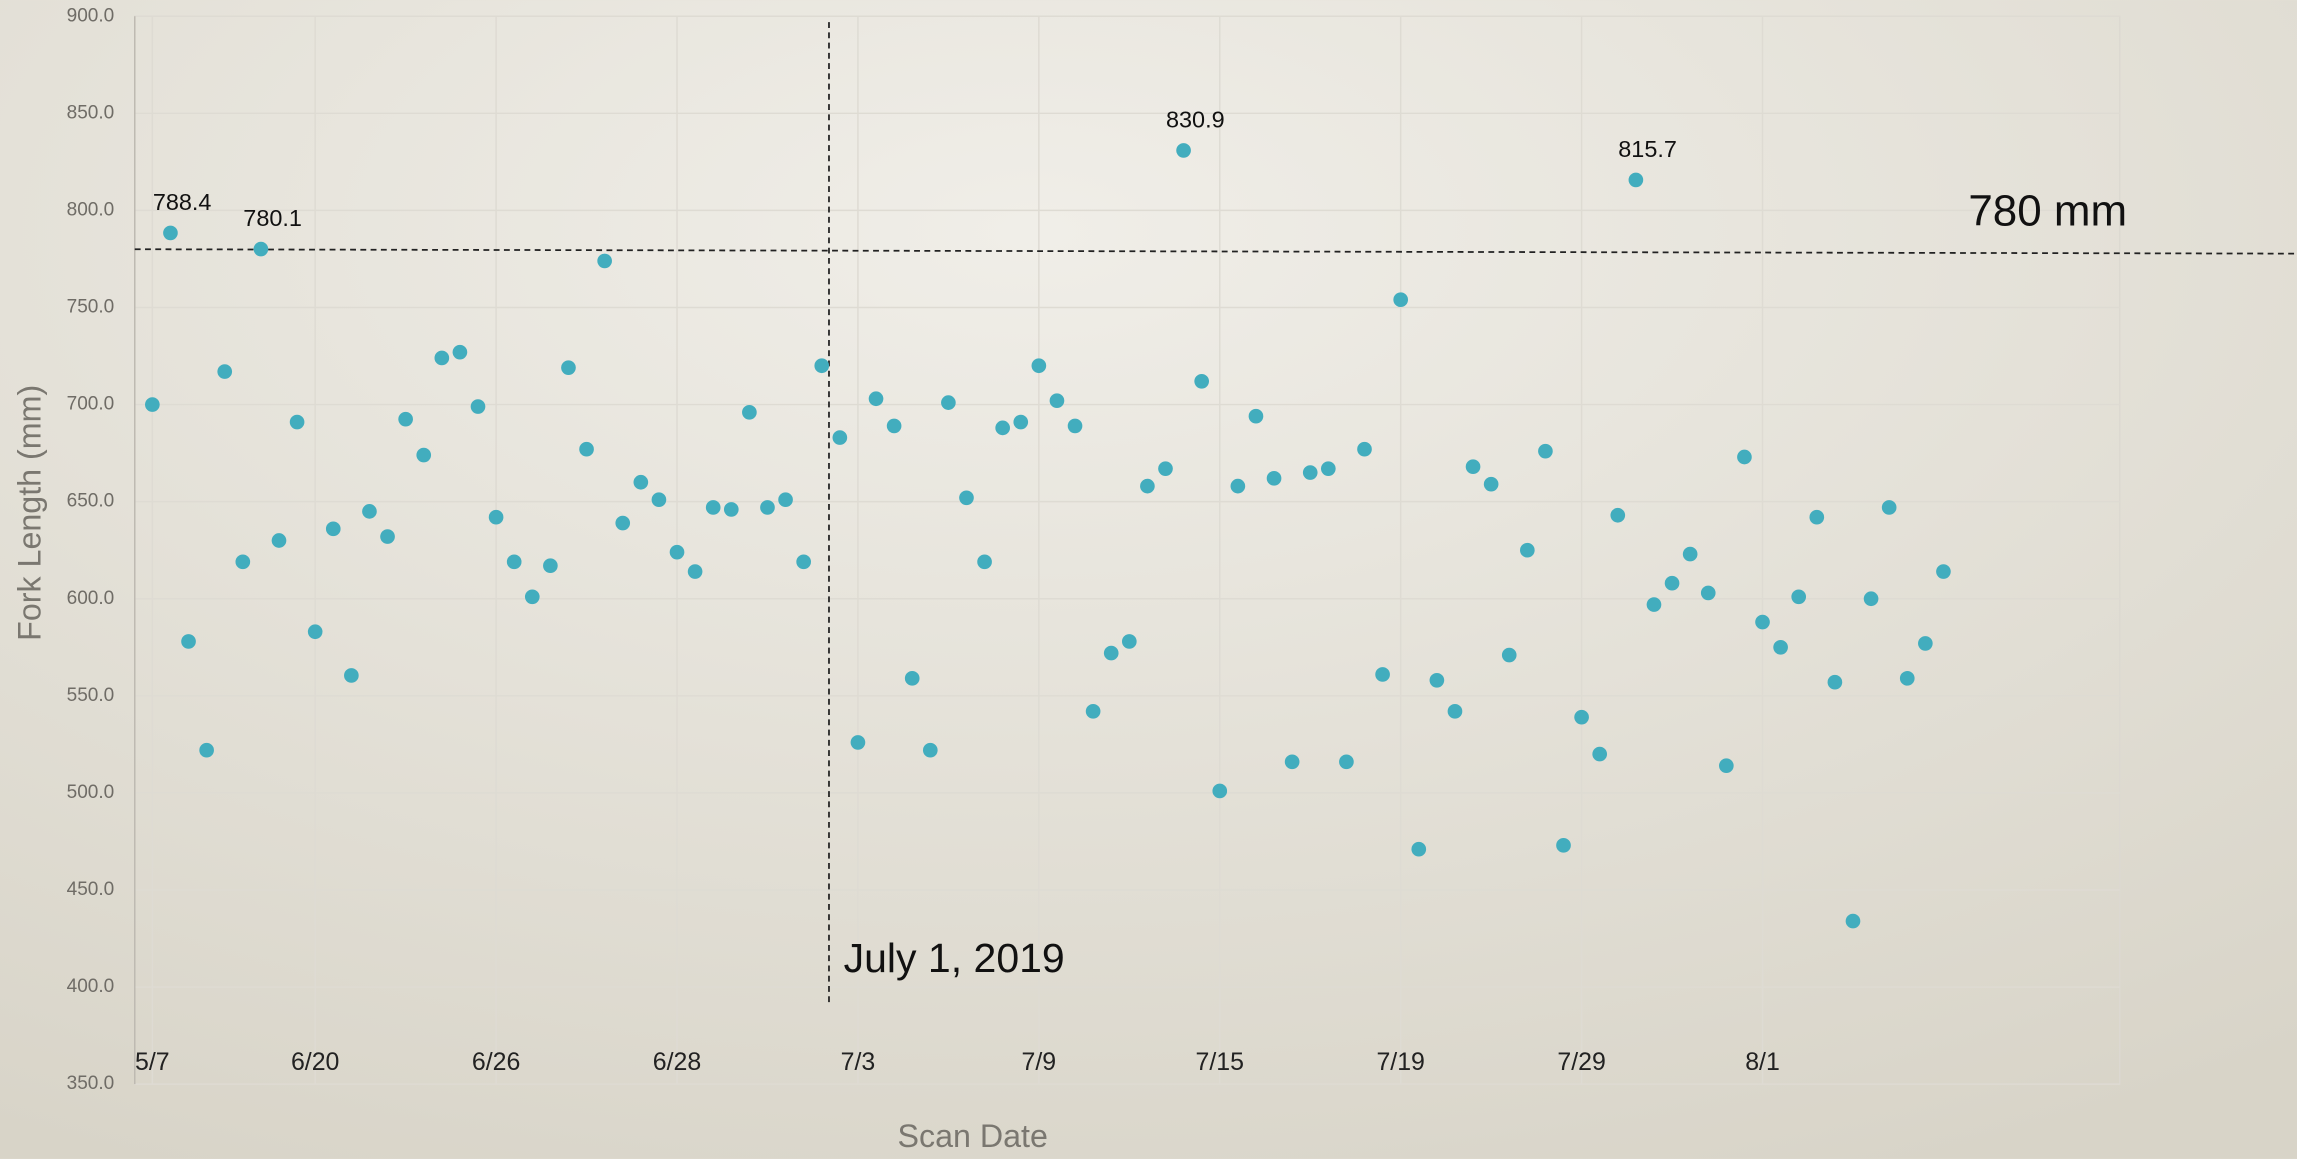 This screenshot has height=1159, width=2297. Describe the element at coordinates (91, 1083) in the screenshot. I see `y-tick-label: 350.0` at that location.